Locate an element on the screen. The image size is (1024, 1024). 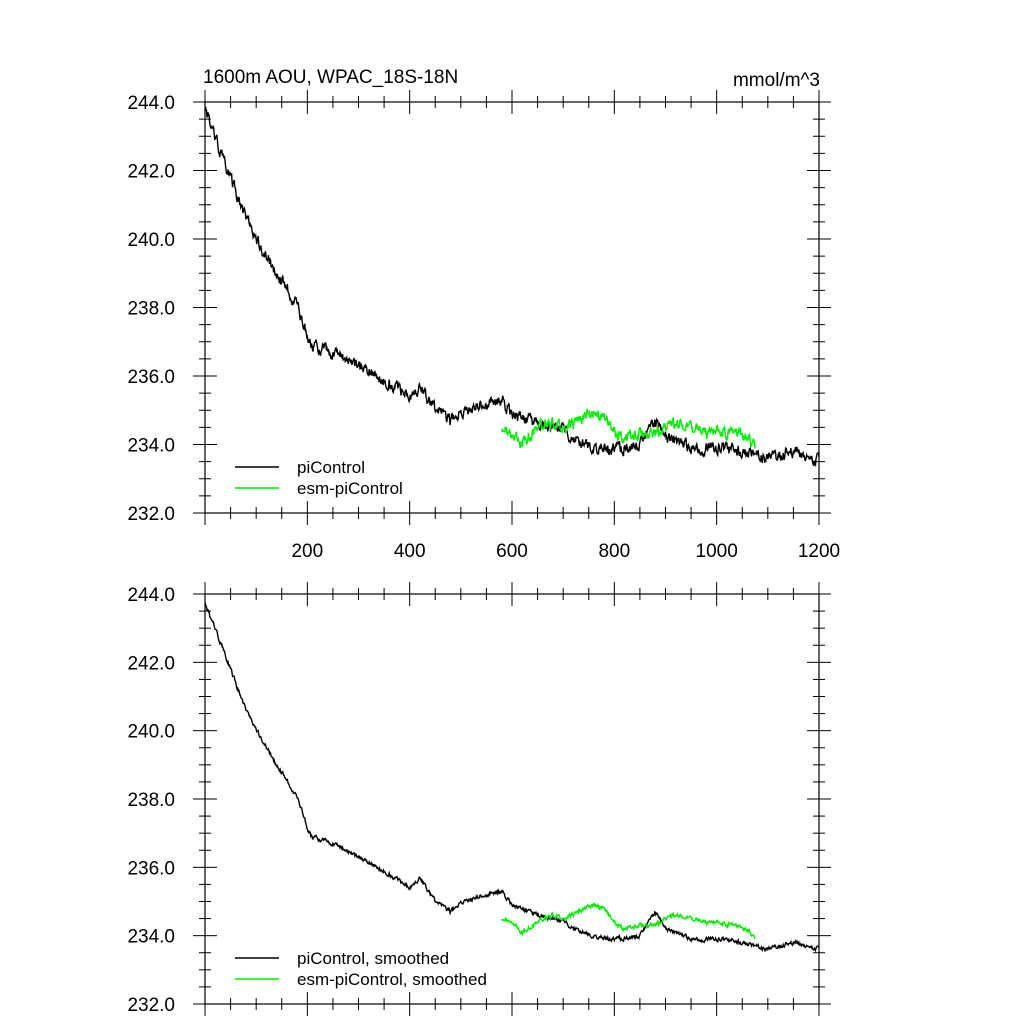
x-tick-label: 200 is located at coordinates (307, 551).